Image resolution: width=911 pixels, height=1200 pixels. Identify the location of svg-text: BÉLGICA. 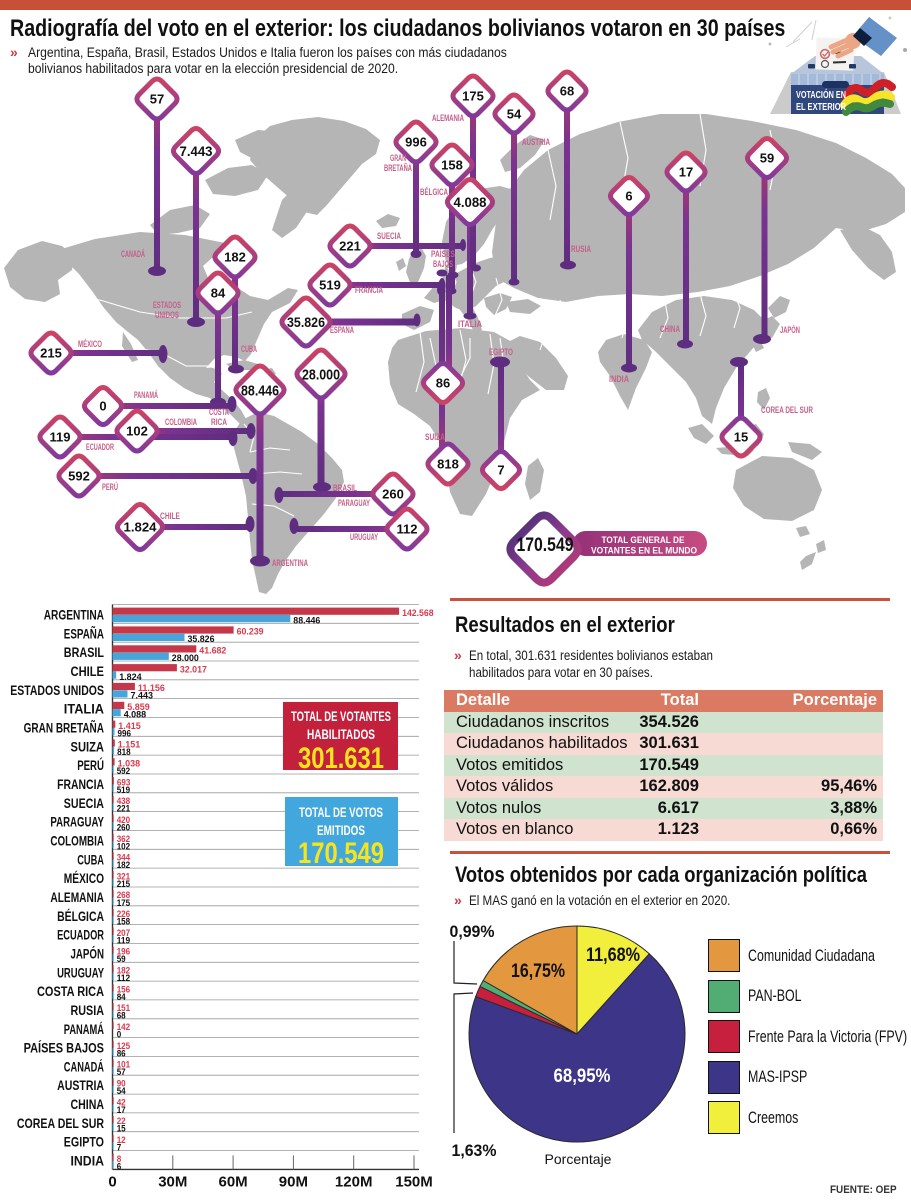
(80, 916).